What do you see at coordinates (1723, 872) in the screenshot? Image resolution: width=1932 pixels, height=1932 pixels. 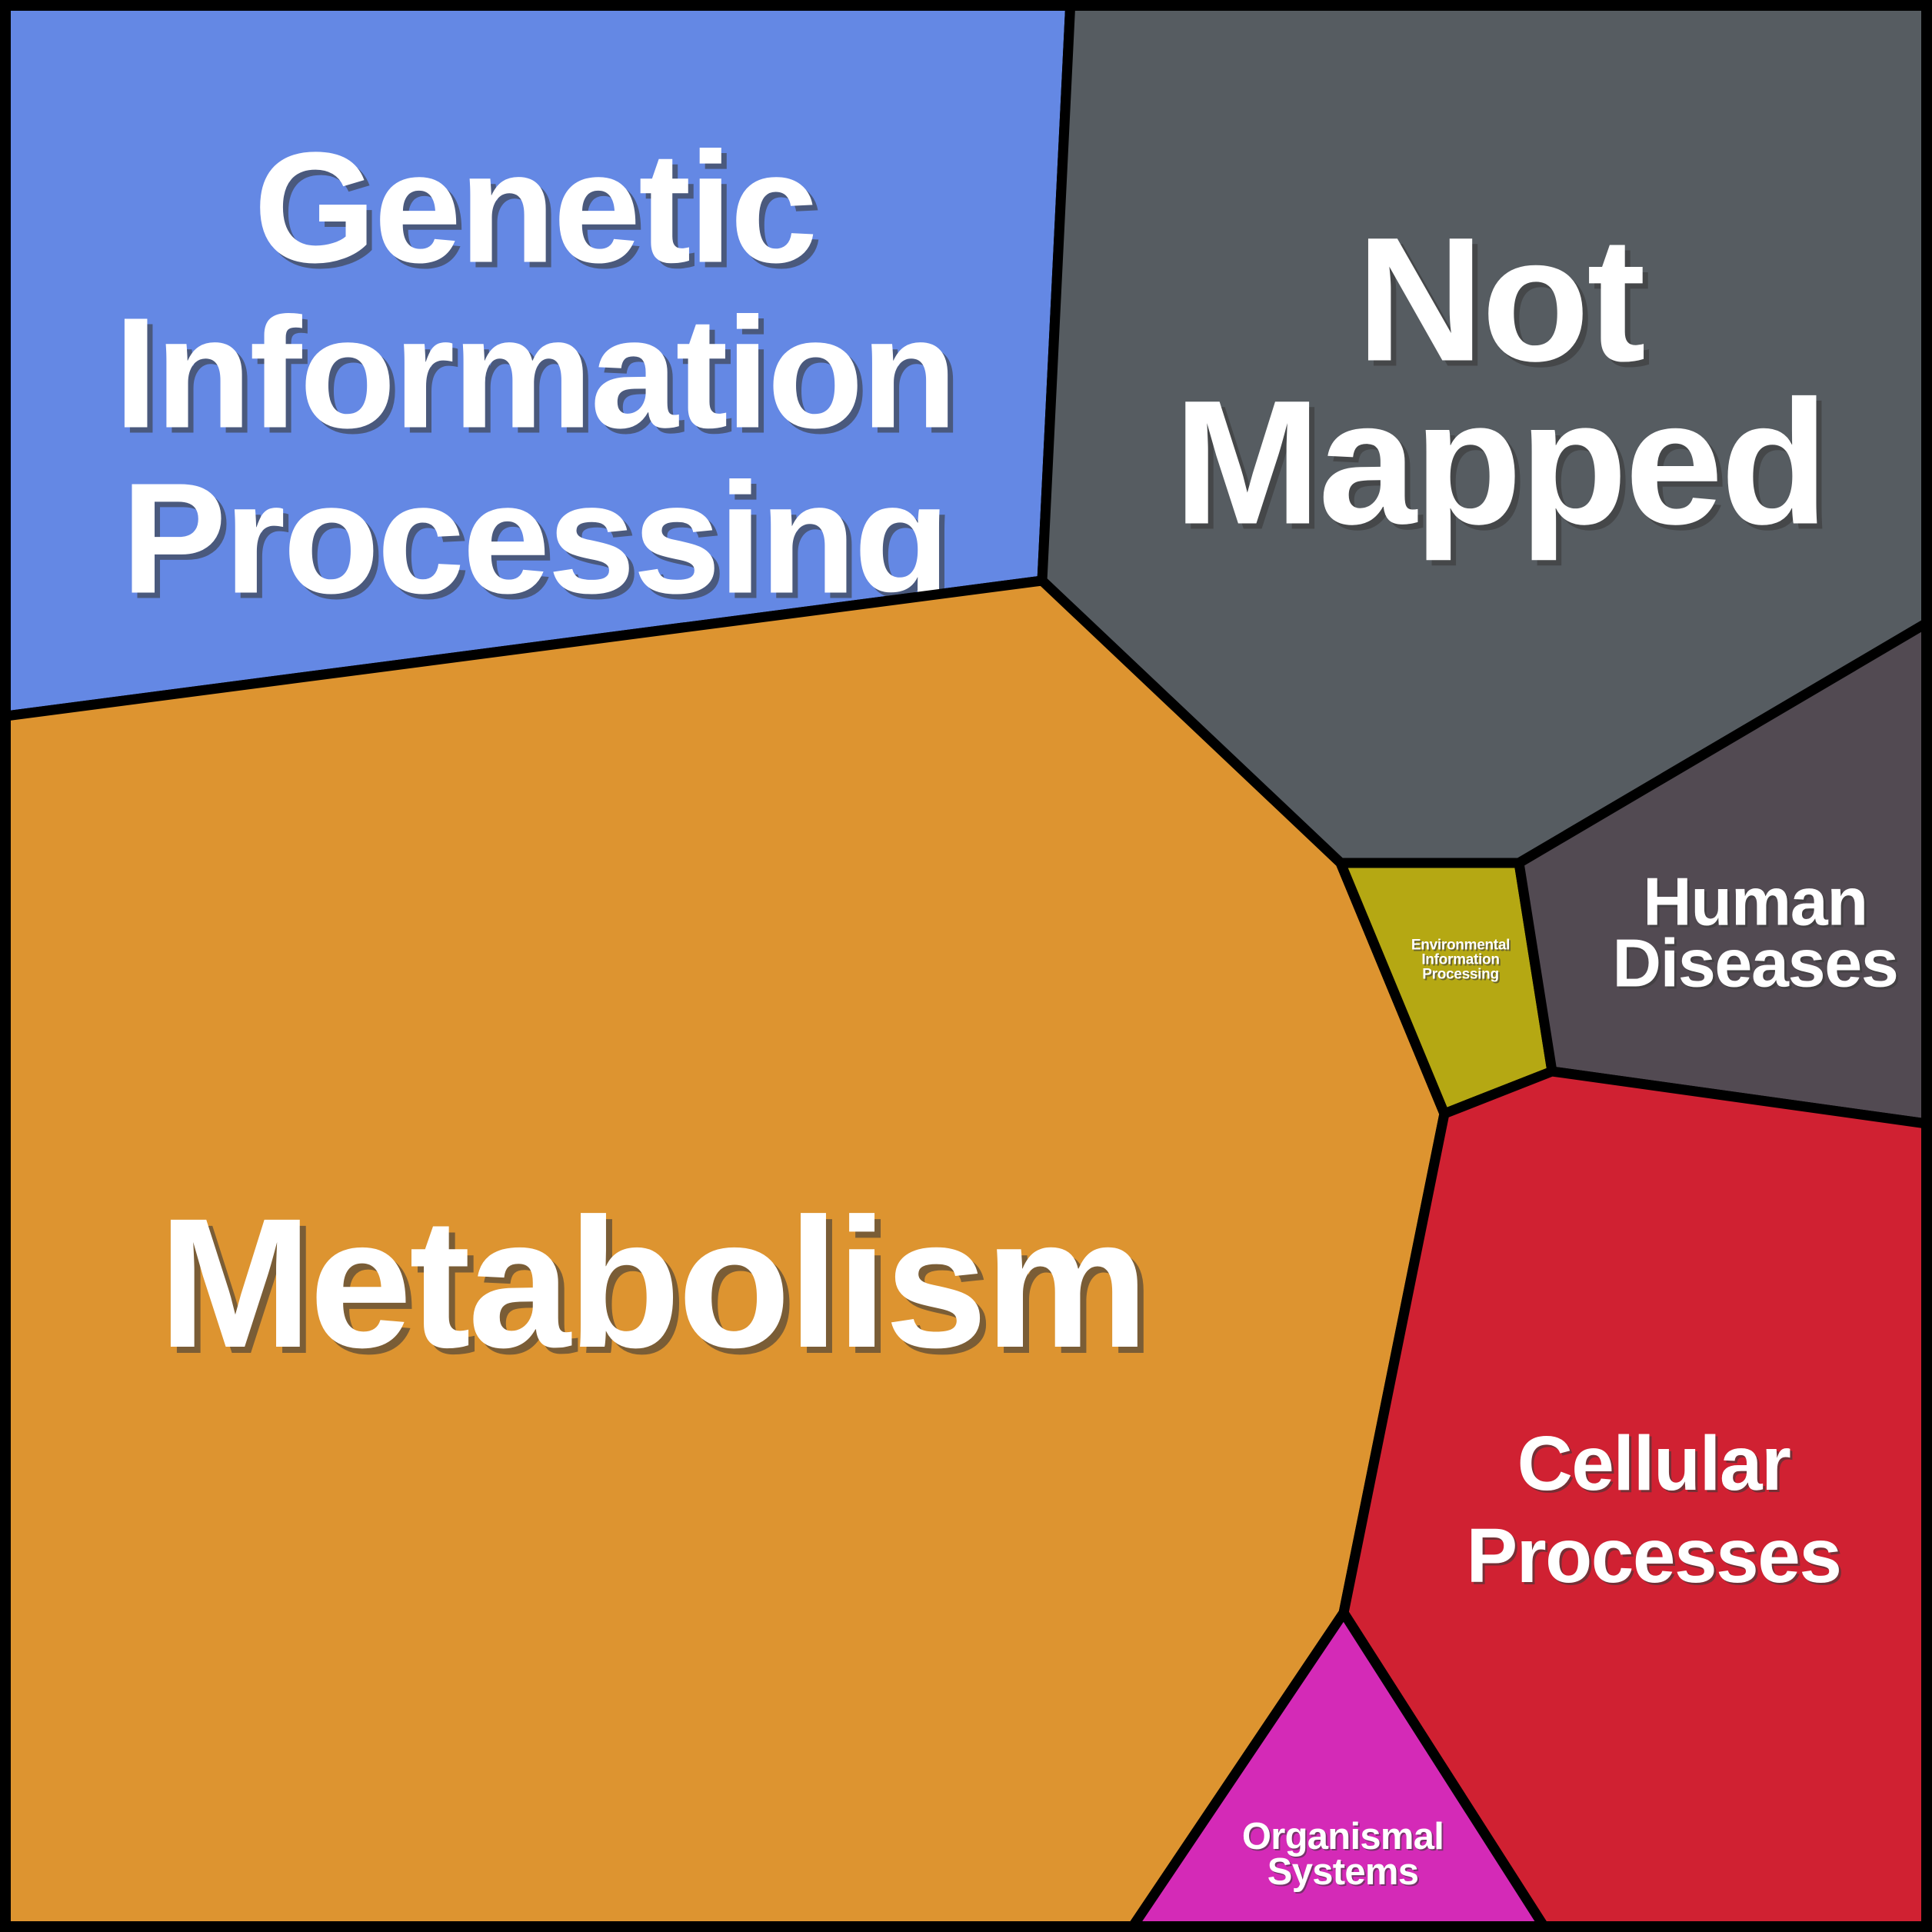 I see `region-shape-human-diseases` at bounding box center [1723, 872].